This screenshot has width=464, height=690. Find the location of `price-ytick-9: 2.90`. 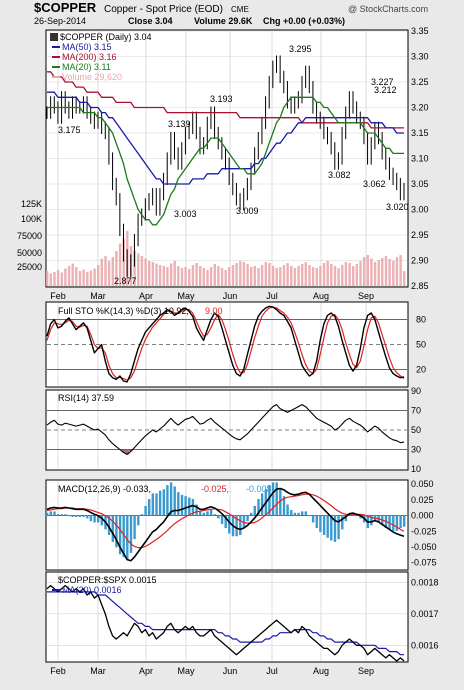

price-ytick-9: 2.90 is located at coordinates (420, 261).